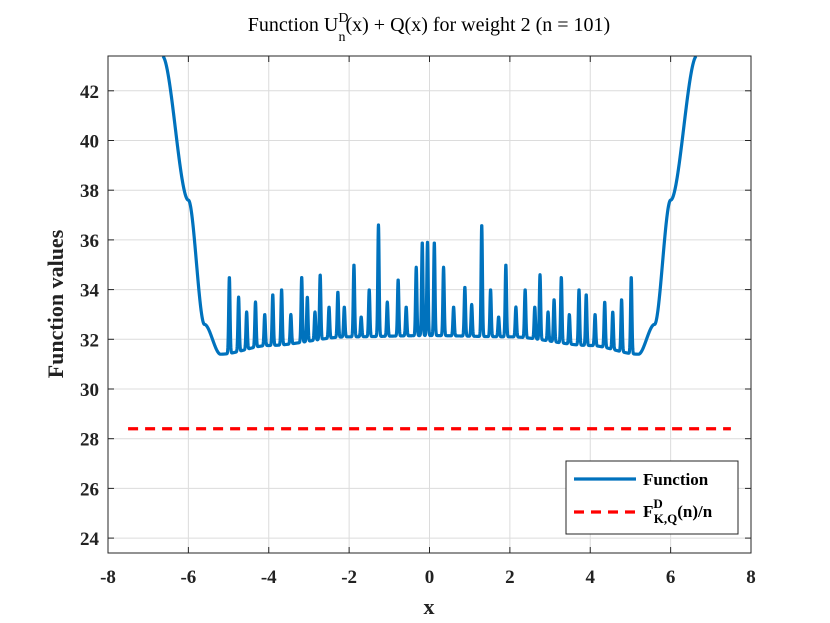  Describe the element at coordinates (676, 479) in the screenshot. I see `legend-function-label: Function` at that location.